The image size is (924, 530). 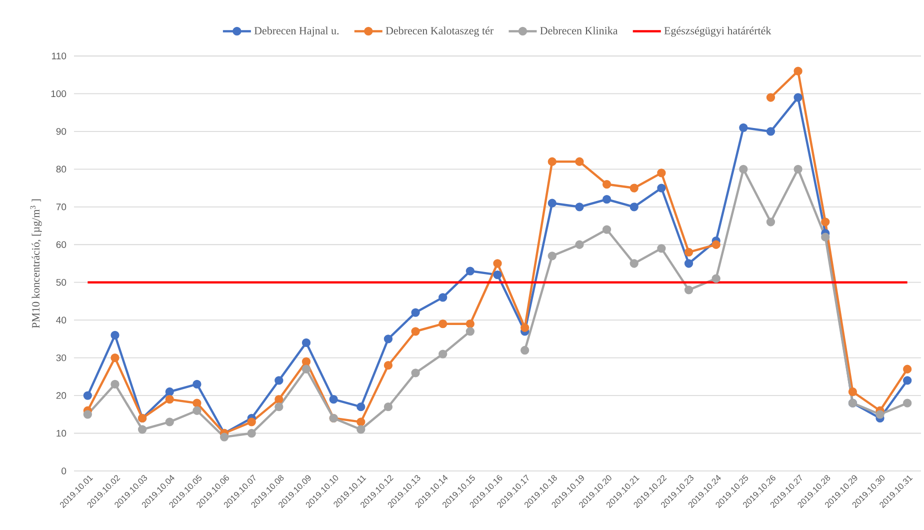 I want to click on y-tick-label: 0, so click(x=64, y=471).